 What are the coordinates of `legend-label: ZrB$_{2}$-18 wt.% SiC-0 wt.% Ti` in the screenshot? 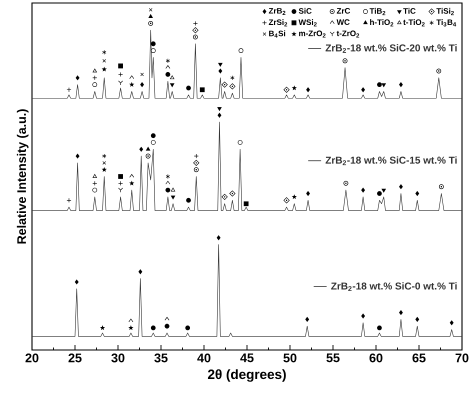 It's located at (394, 286).